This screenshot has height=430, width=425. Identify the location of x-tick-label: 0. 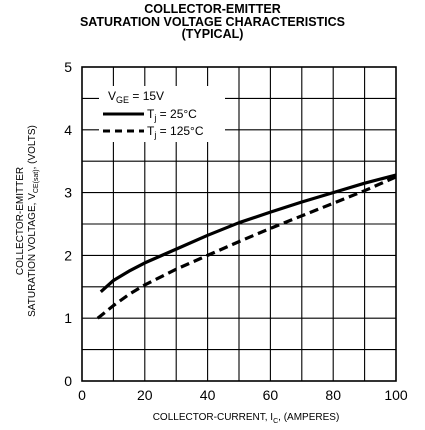
(82, 395).